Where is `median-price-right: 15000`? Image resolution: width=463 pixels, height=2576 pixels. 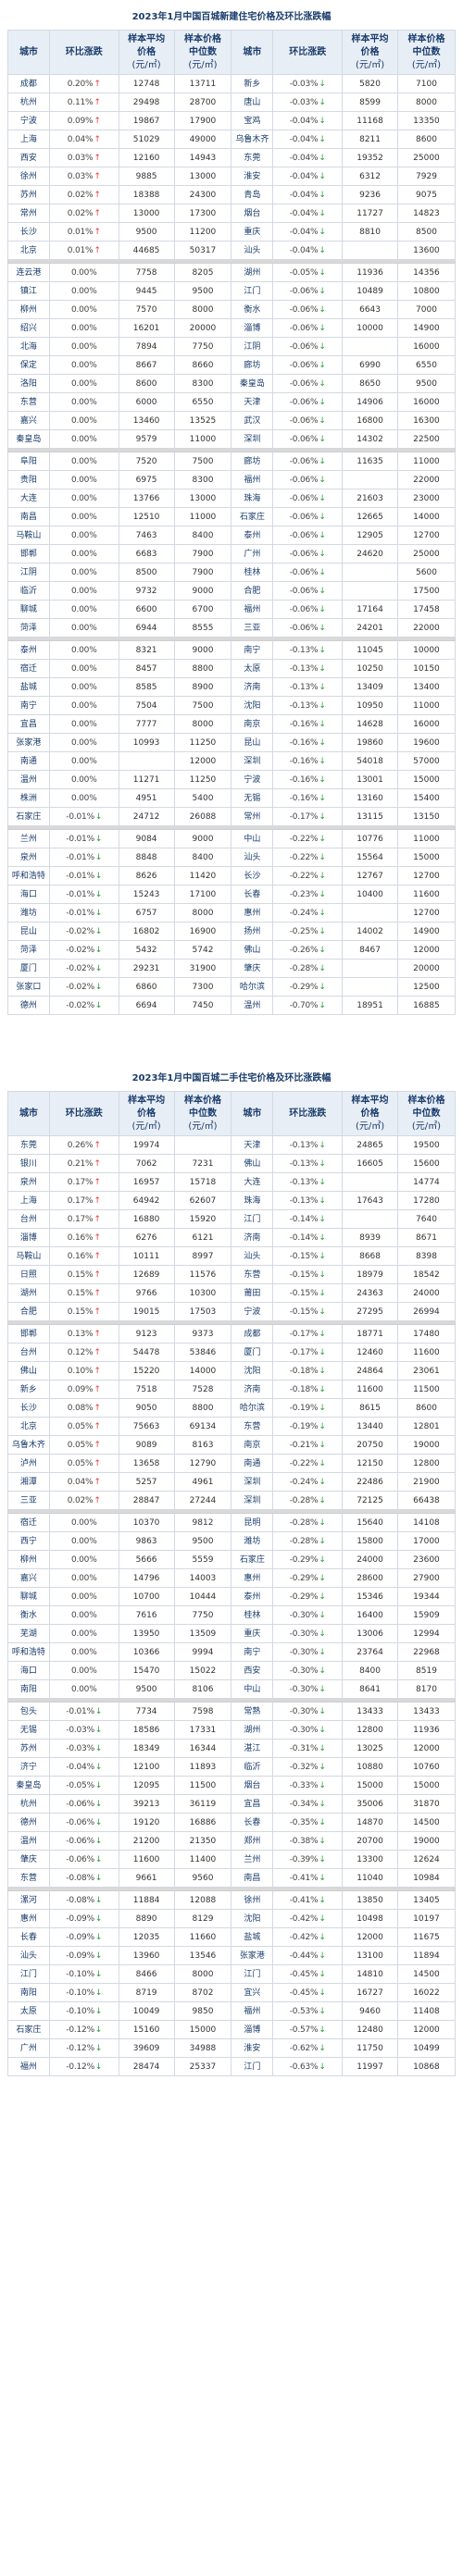 median-price-right: 15000 is located at coordinates (426, 780).